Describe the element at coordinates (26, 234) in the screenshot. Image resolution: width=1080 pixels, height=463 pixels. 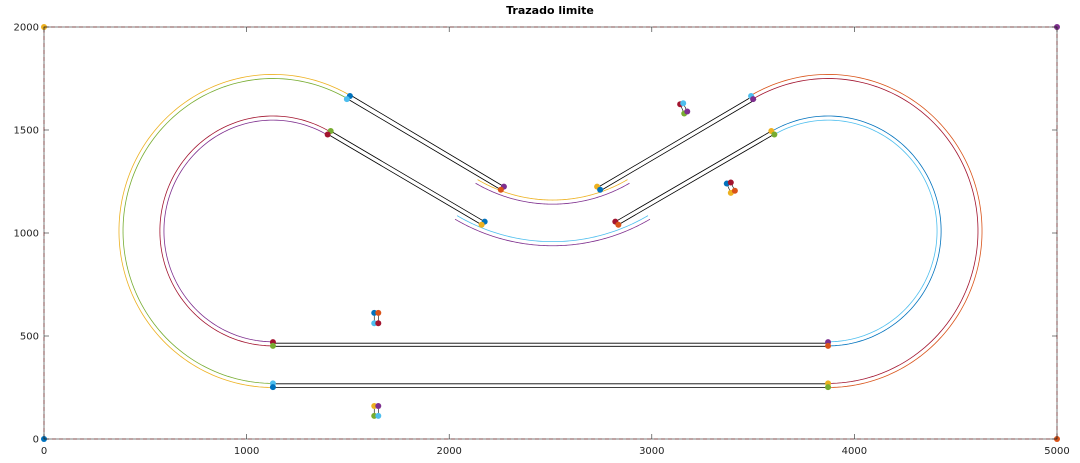
I see `y-tick-label: 1000` at that location.